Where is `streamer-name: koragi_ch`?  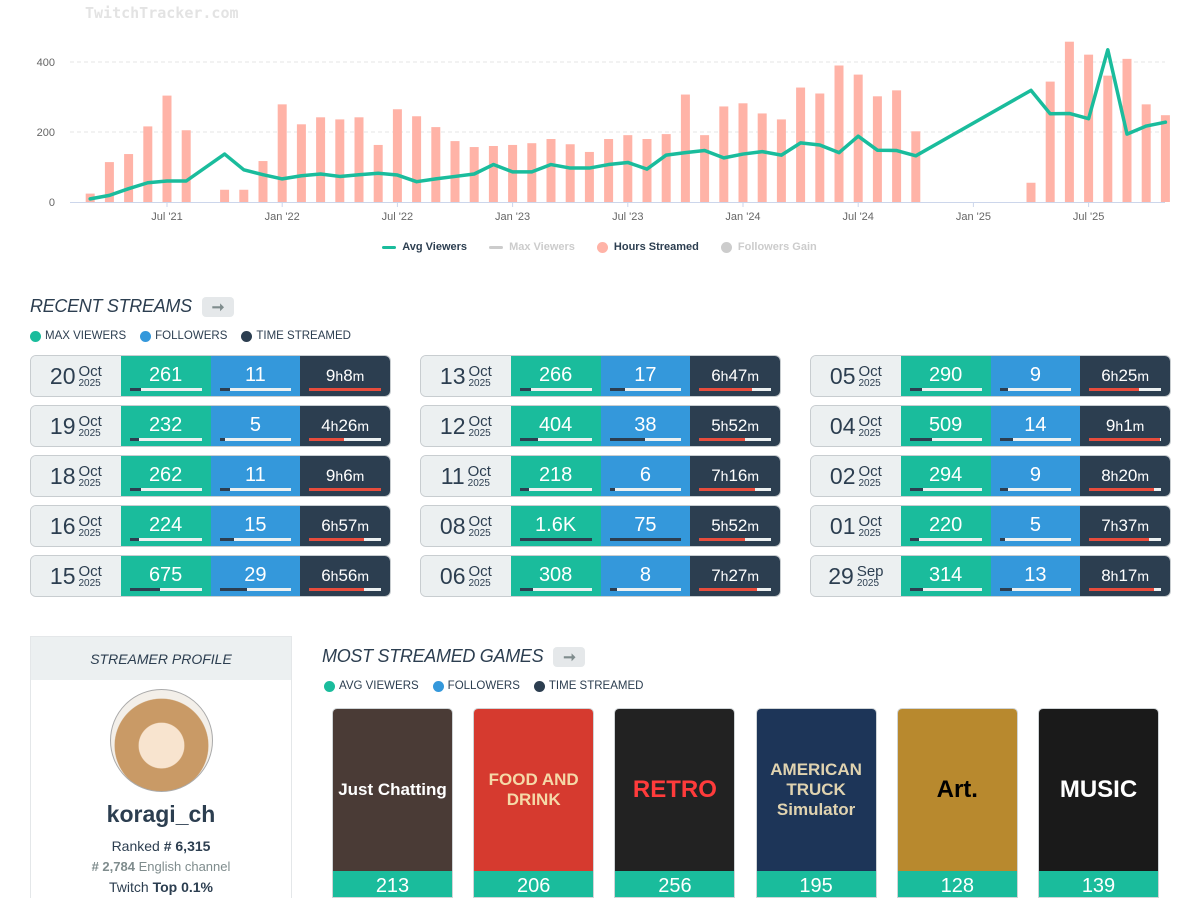 streamer-name: koragi_ch is located at coordinates (161, 814).